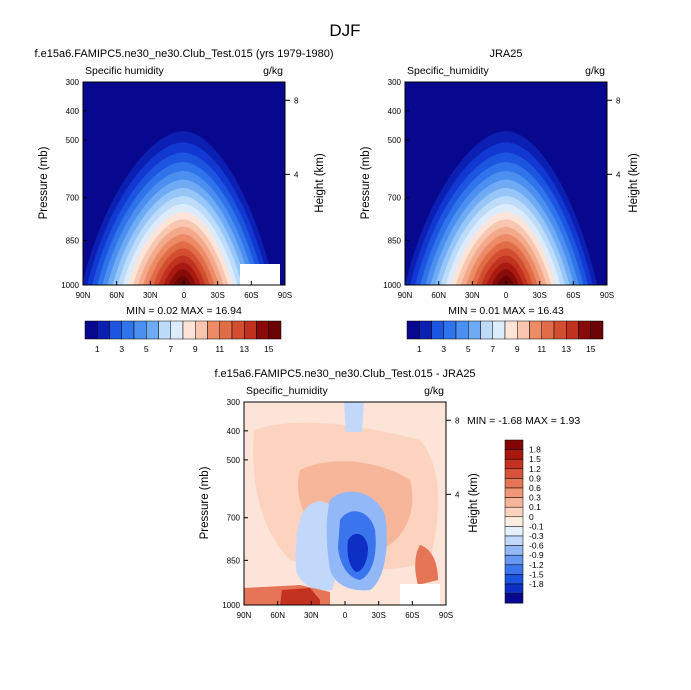 The width and height of the screenshot is (691, 690). Describe the element at coordinates (146, 349) in the screenshot. I see `colorbar-label: 5` at that location.